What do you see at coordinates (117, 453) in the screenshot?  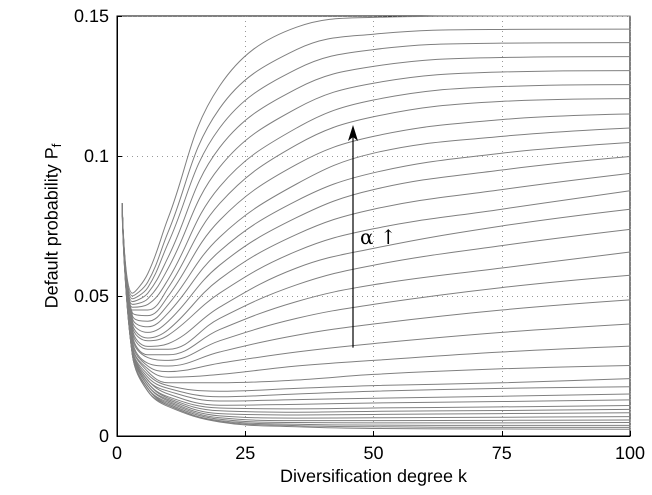 I see `x-tick-label: 0` at bounding box center [117, 453].